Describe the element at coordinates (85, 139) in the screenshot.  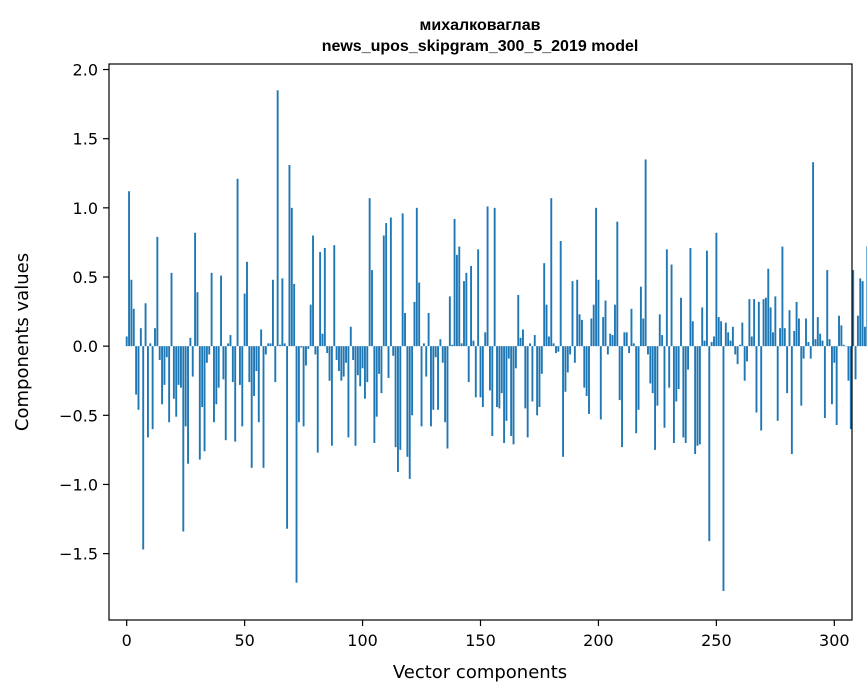
I see `y-tick-label: 1.5` at that location.